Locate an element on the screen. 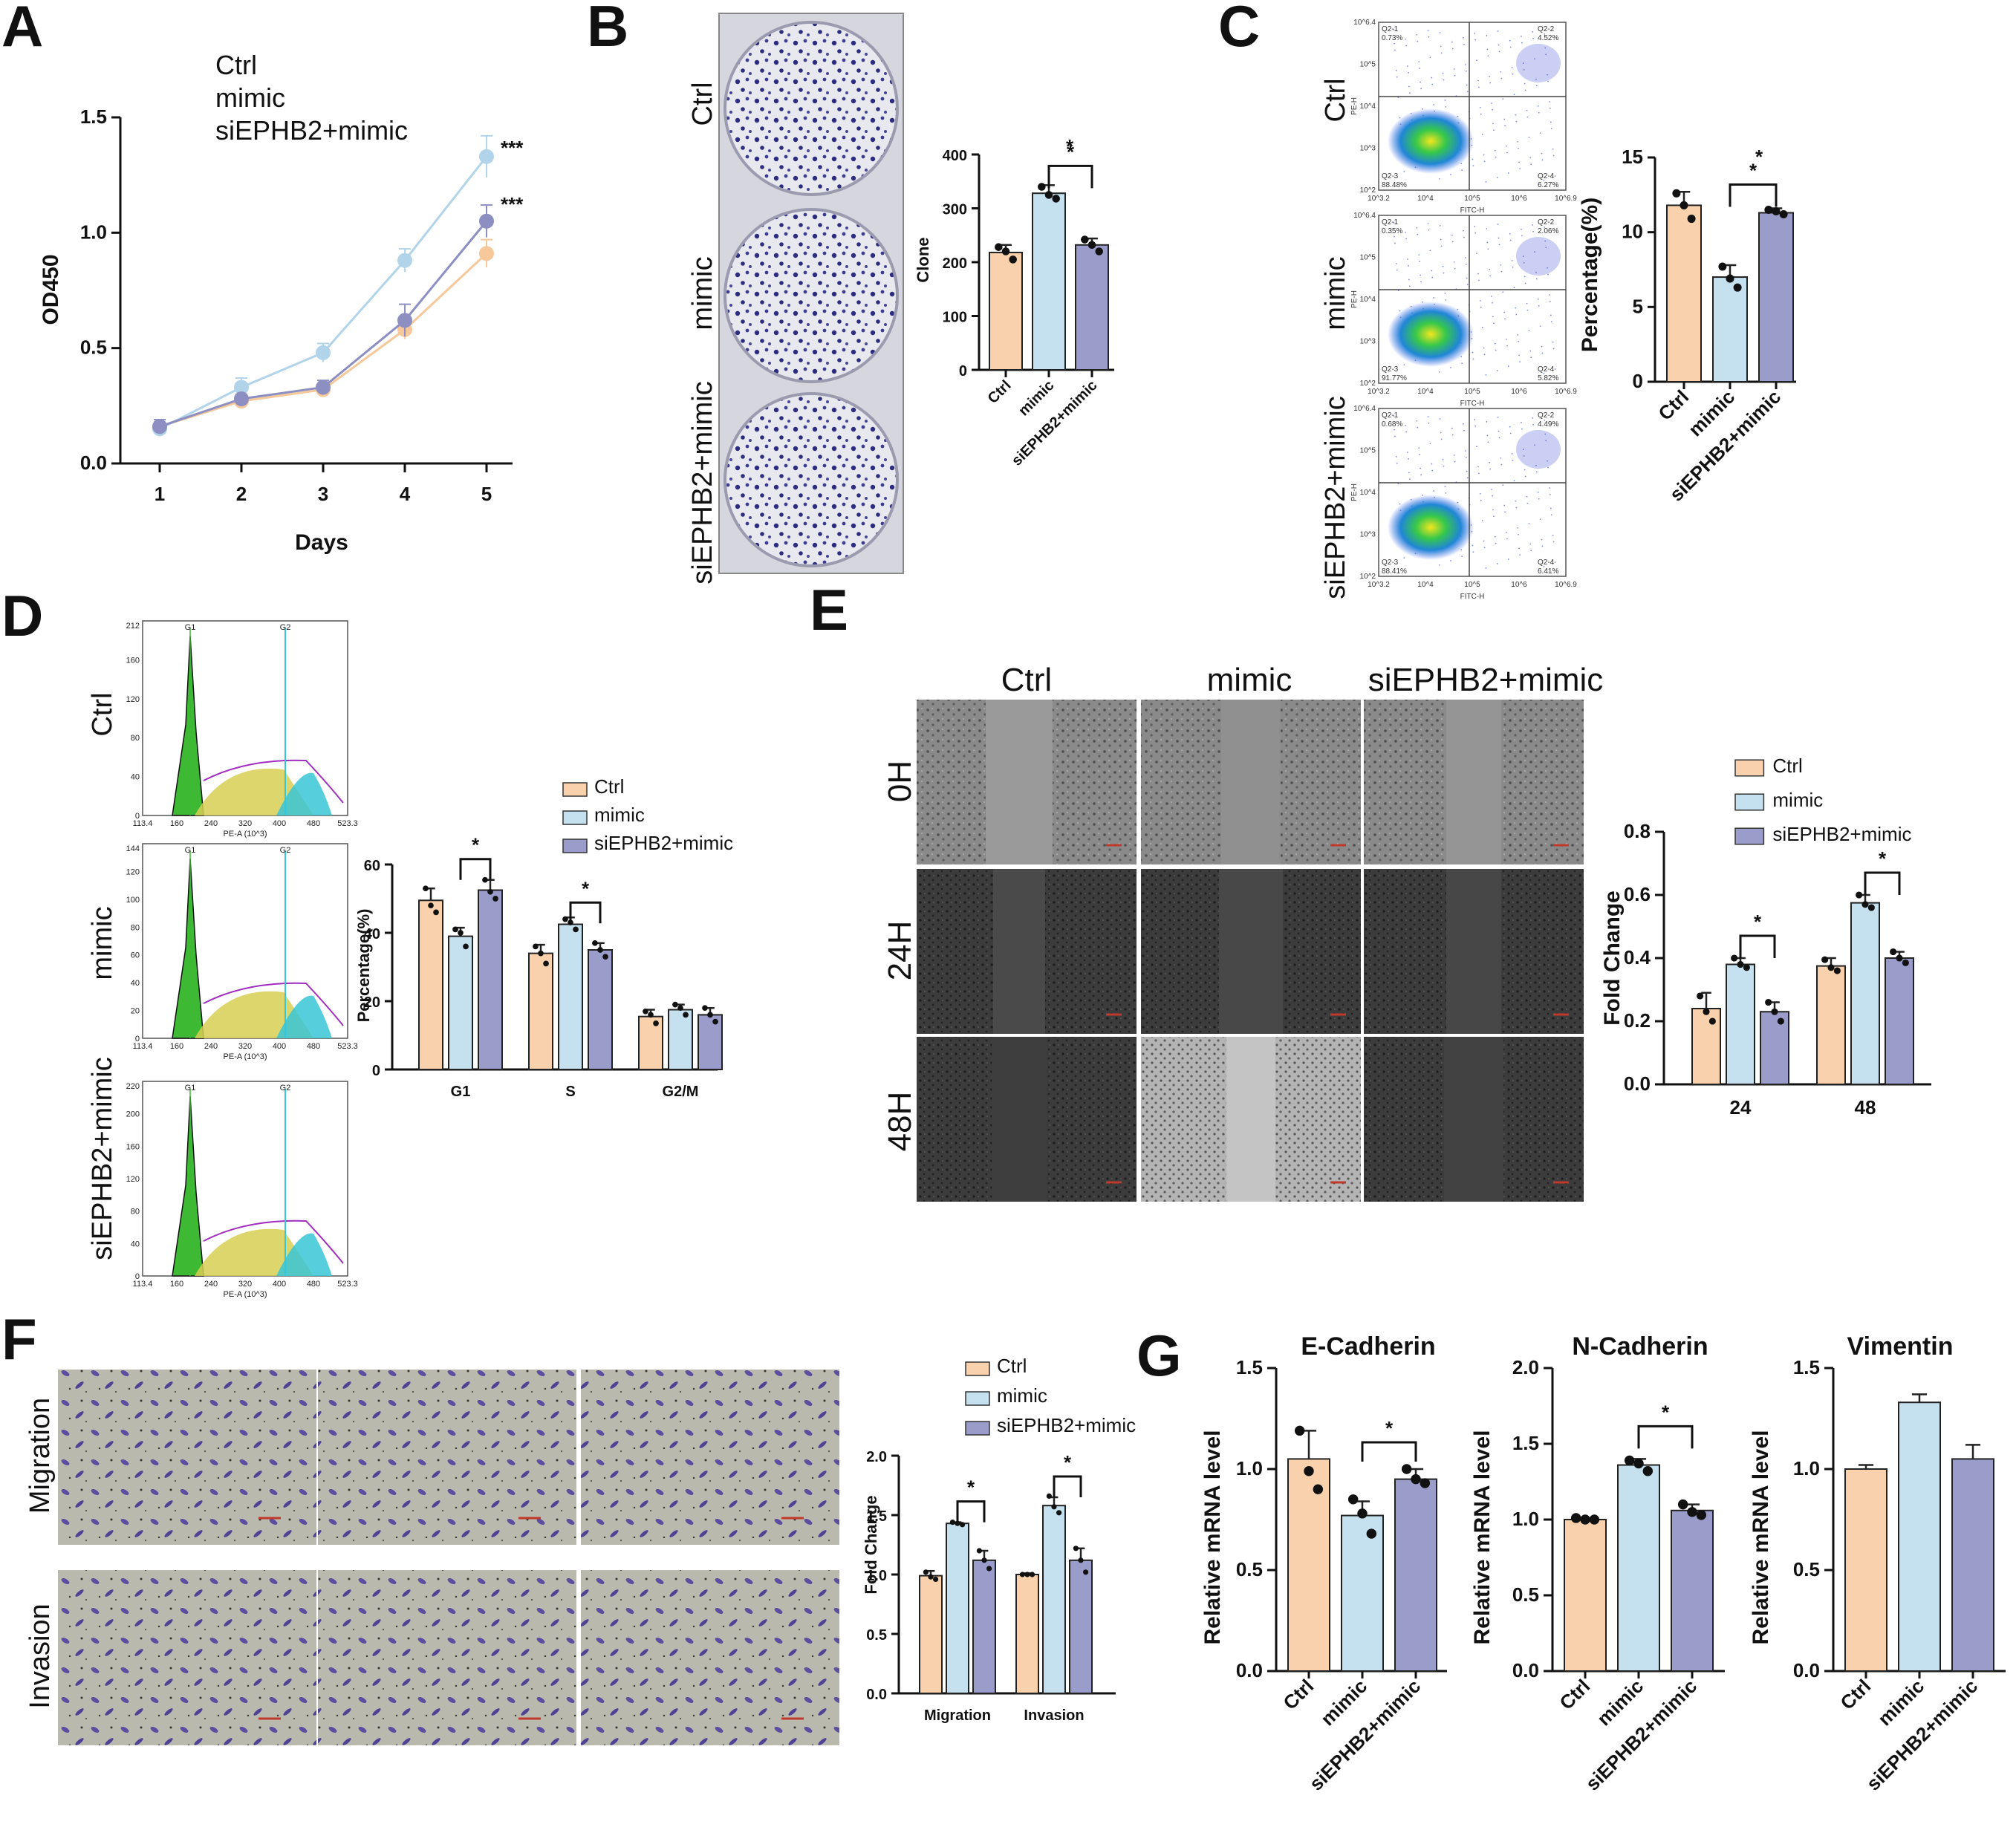  panel-g-ecadherin-1-point is located at coordinates (1363, 1514).